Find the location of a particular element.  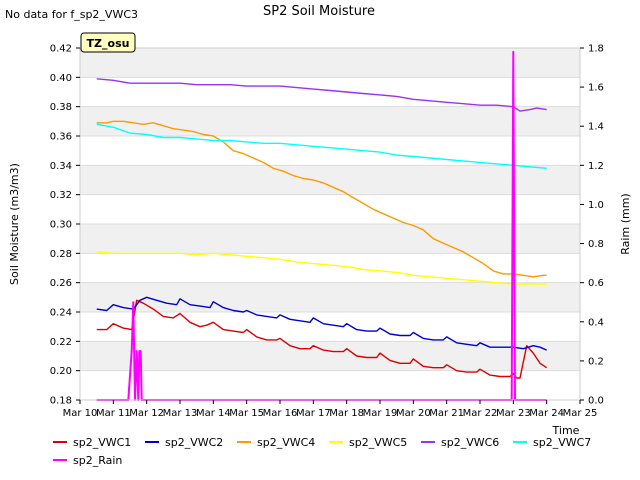

y2-tick-label: 1.6 is located at coordinates (596, 88).